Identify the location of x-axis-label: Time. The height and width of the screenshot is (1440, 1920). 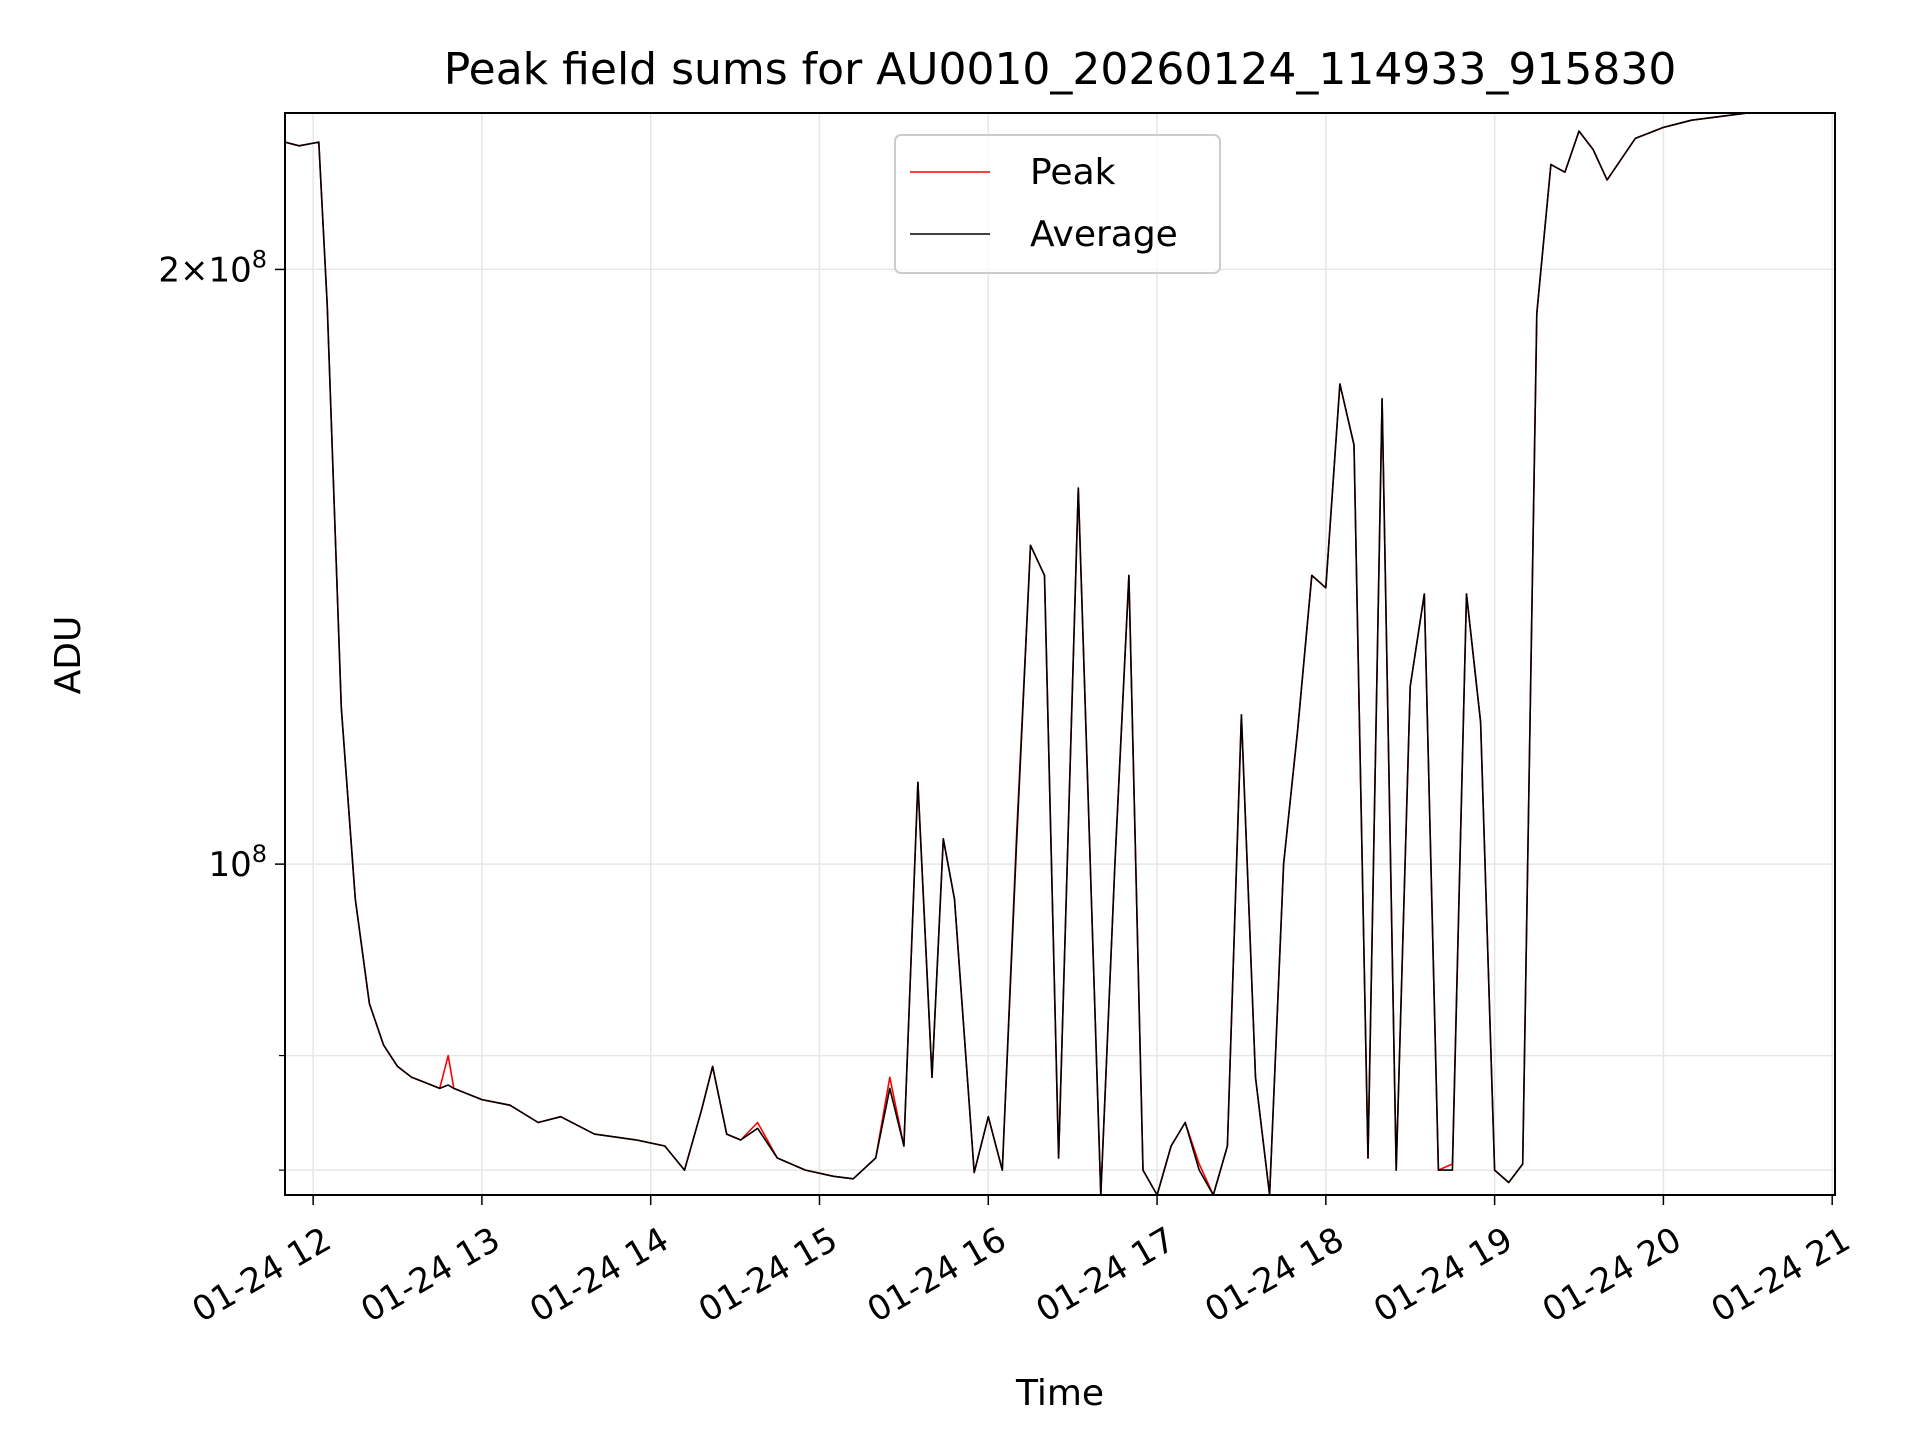
(1059, 1393).